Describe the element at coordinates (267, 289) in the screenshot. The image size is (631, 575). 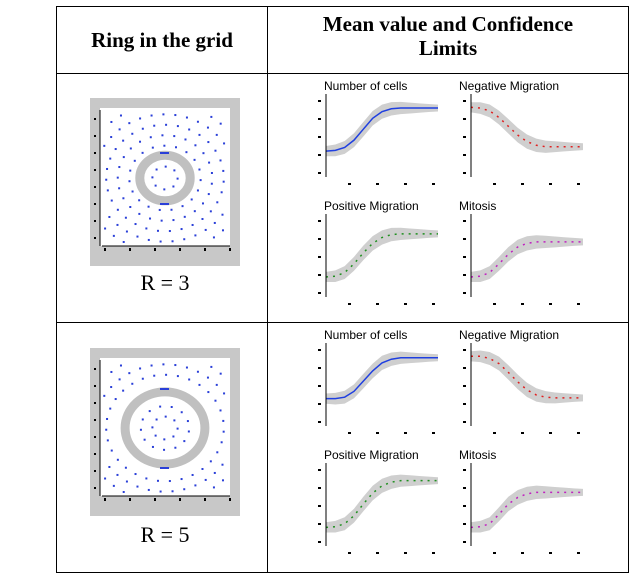
I see `column-divider` at that location.